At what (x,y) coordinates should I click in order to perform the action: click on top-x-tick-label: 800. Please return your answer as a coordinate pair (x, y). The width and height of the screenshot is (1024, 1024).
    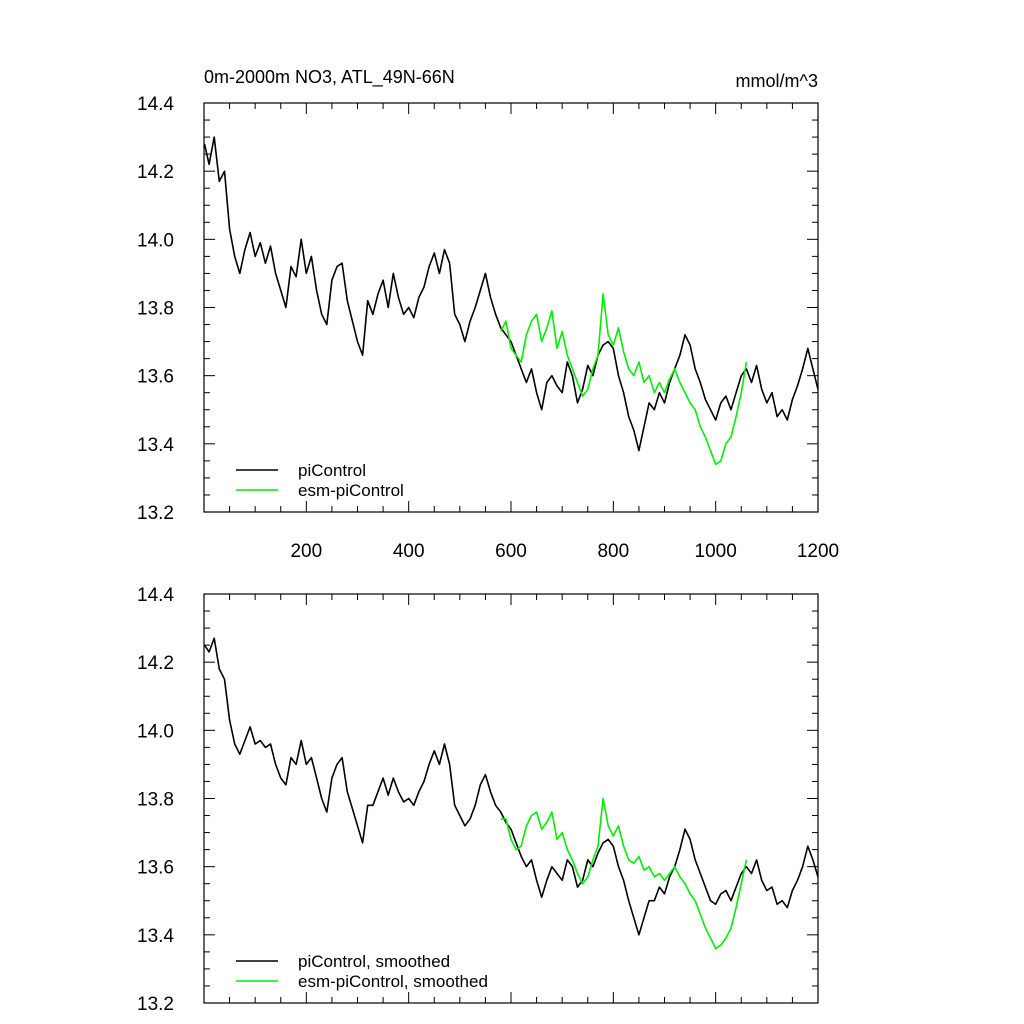
    Looking at the image, I should click on (613, 551).